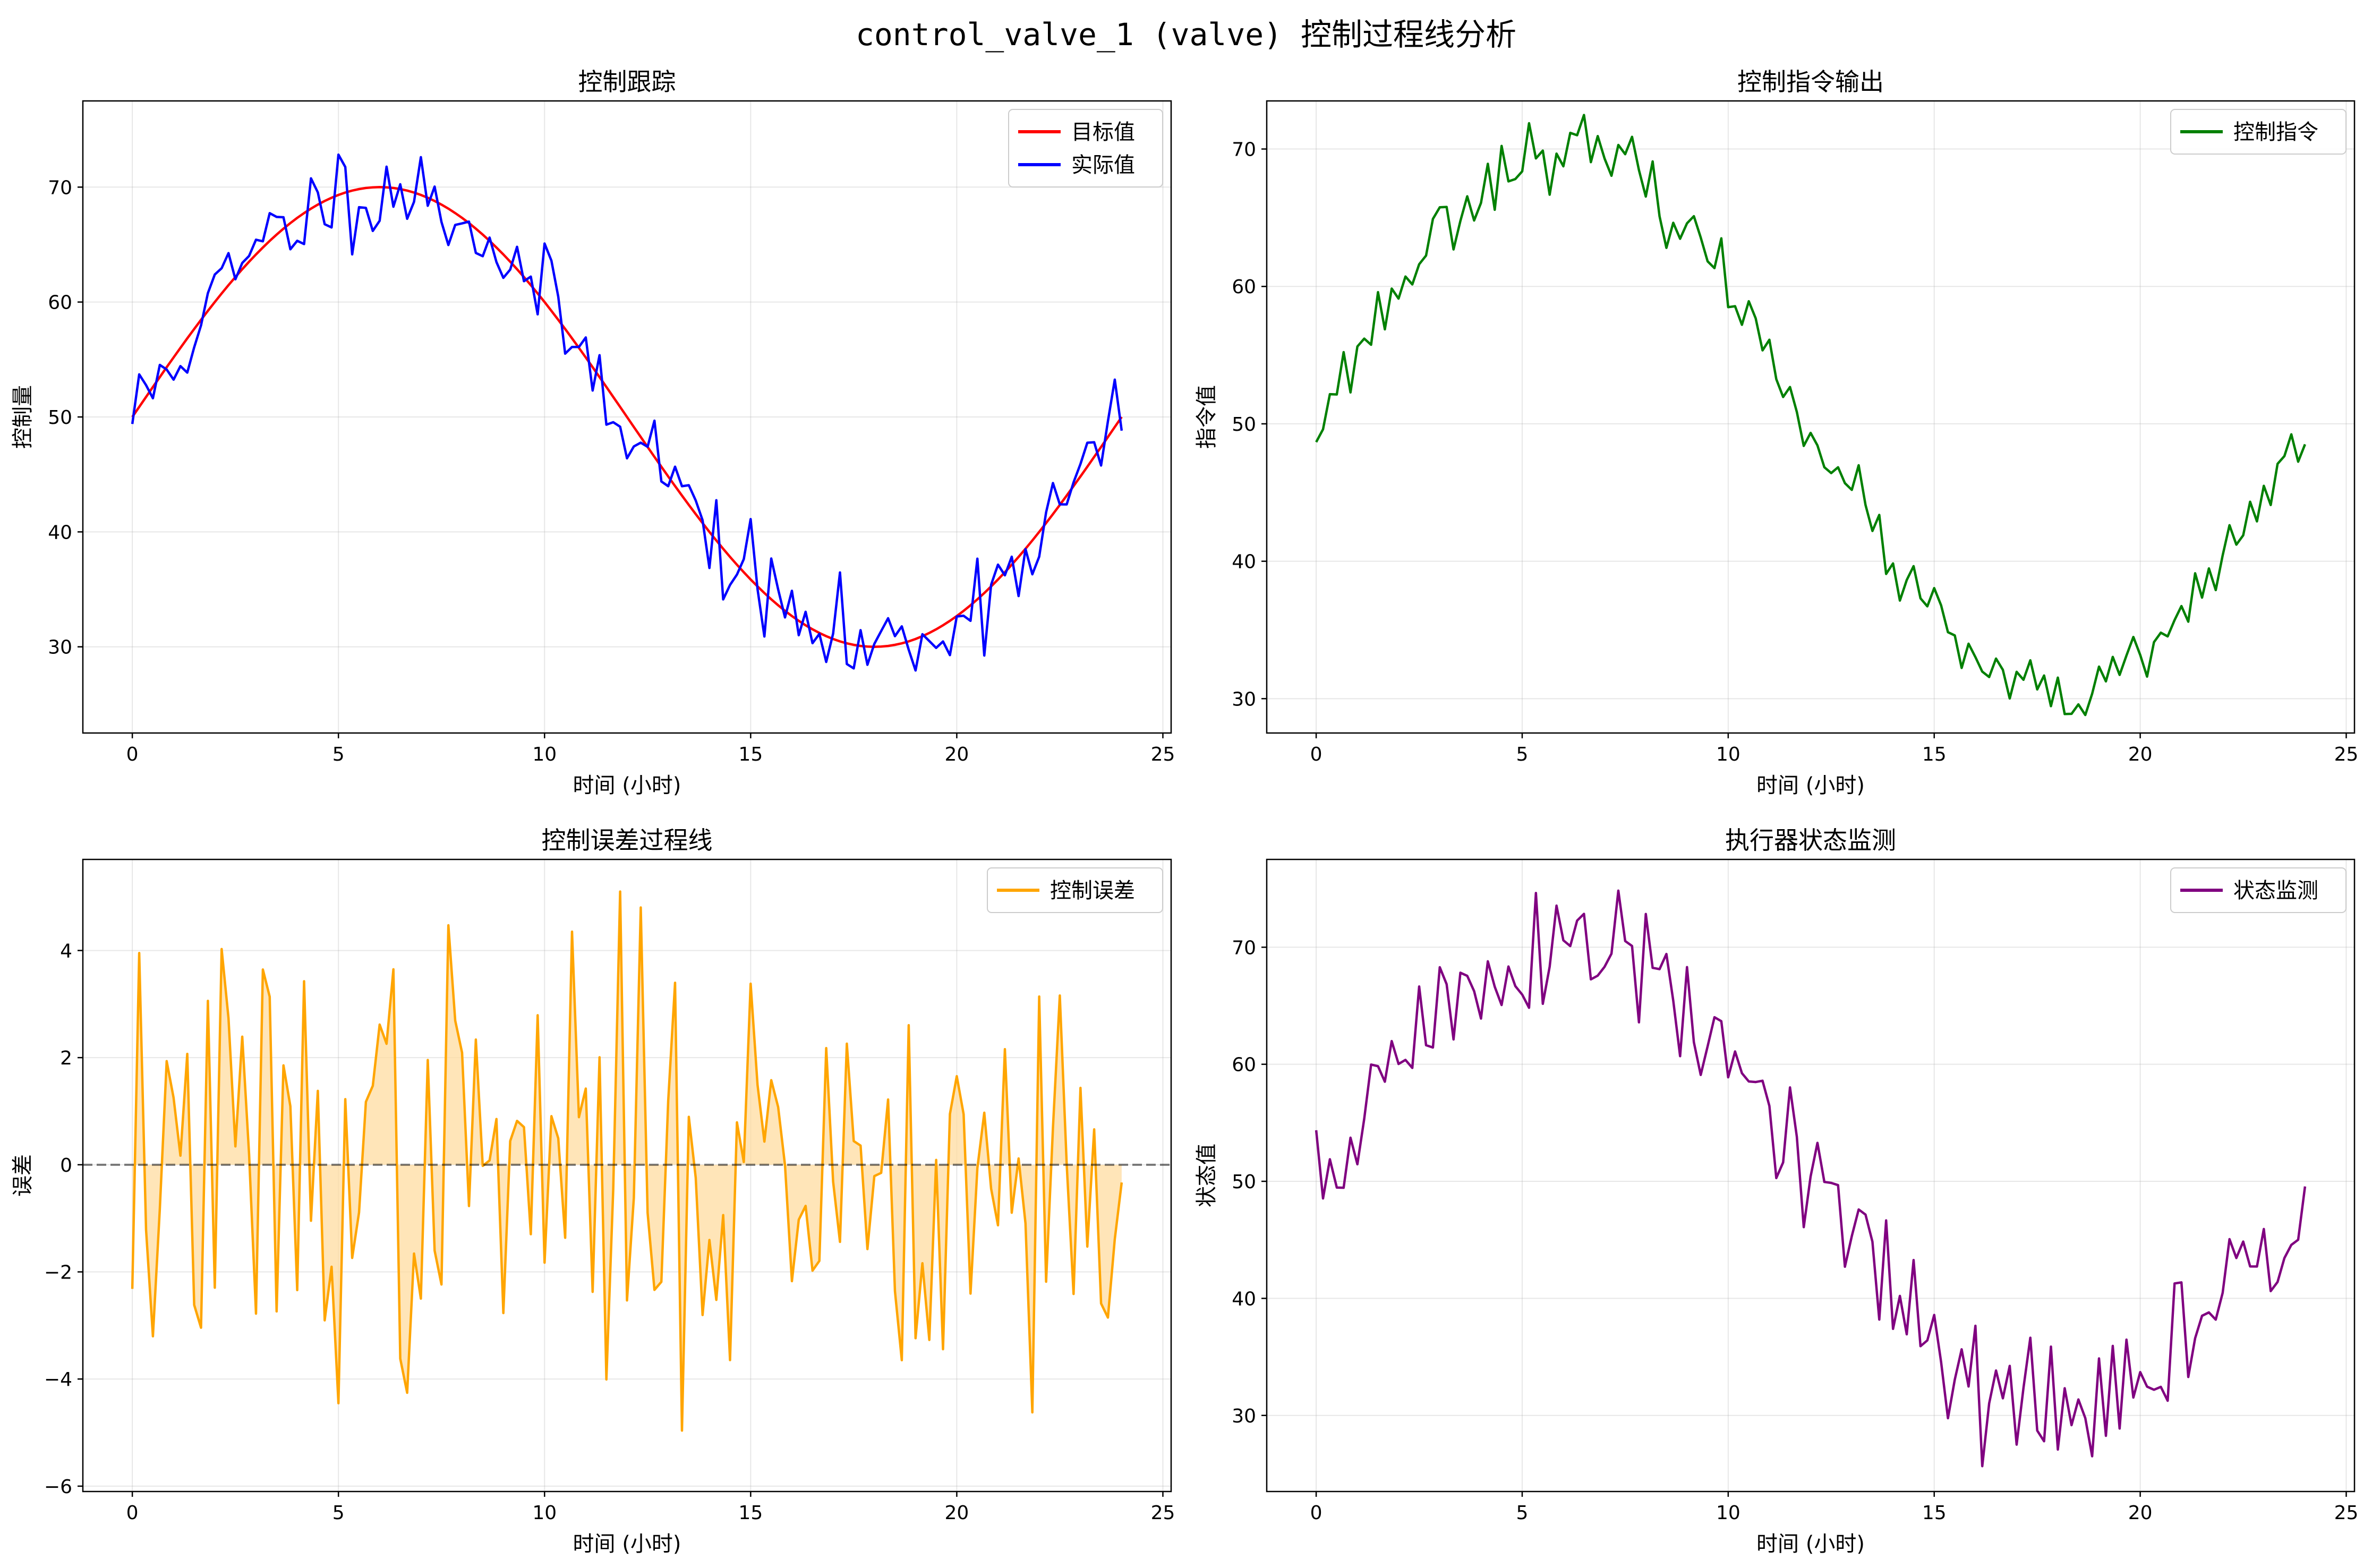 Image resolution: width=2372 pixels, height=1568 pixels. What do you see at coordinates (66, 1166) in the screenshot?
I see `y-tick-label: 0` at bounding box center [66, 1166].